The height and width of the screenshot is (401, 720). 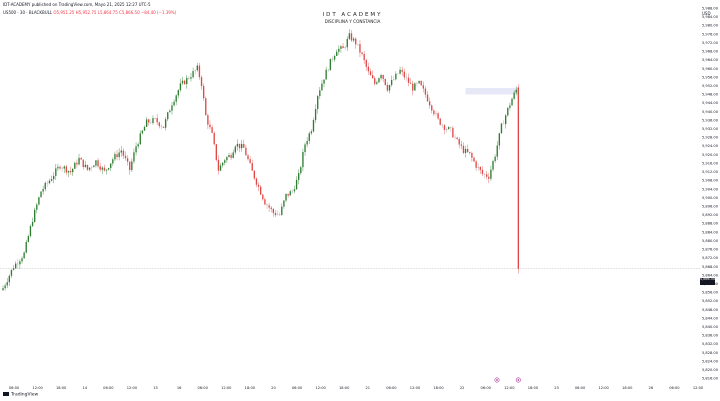 I want to click on time-tick-label: 16, so click(x=179, y=388).